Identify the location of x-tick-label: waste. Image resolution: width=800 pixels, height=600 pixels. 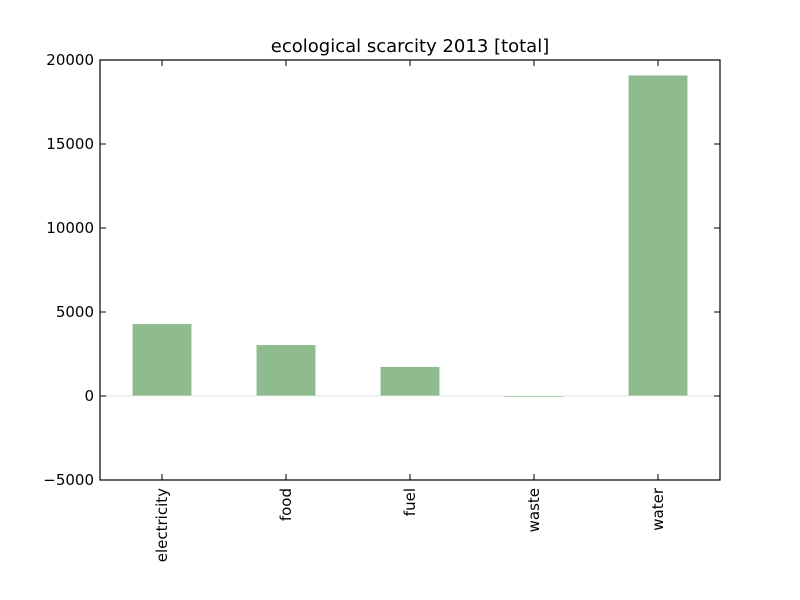
(534, 510).